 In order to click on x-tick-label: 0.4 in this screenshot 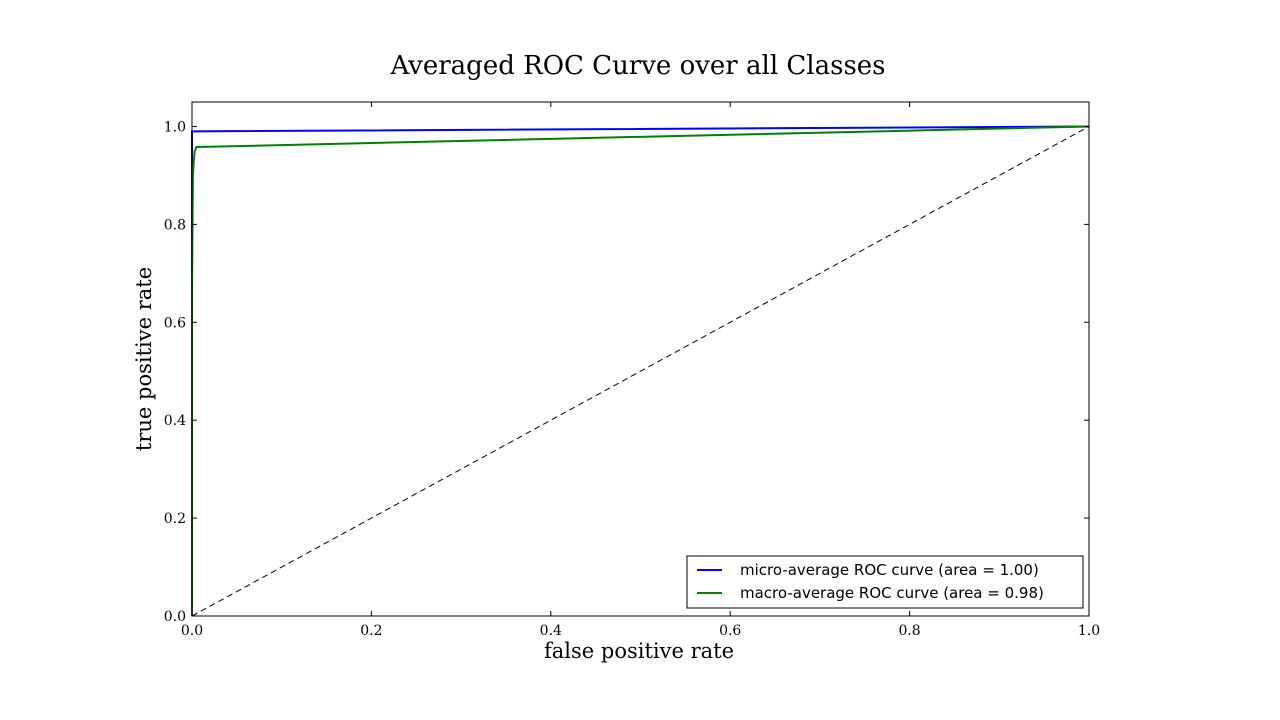, I will do `click(551, 631)`.